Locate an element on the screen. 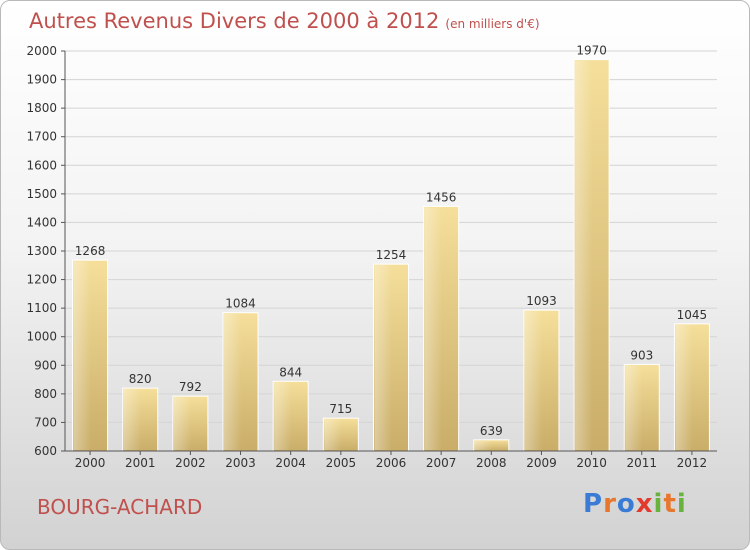  bar-value-label: 1254 is located at coordinates (391, 255).